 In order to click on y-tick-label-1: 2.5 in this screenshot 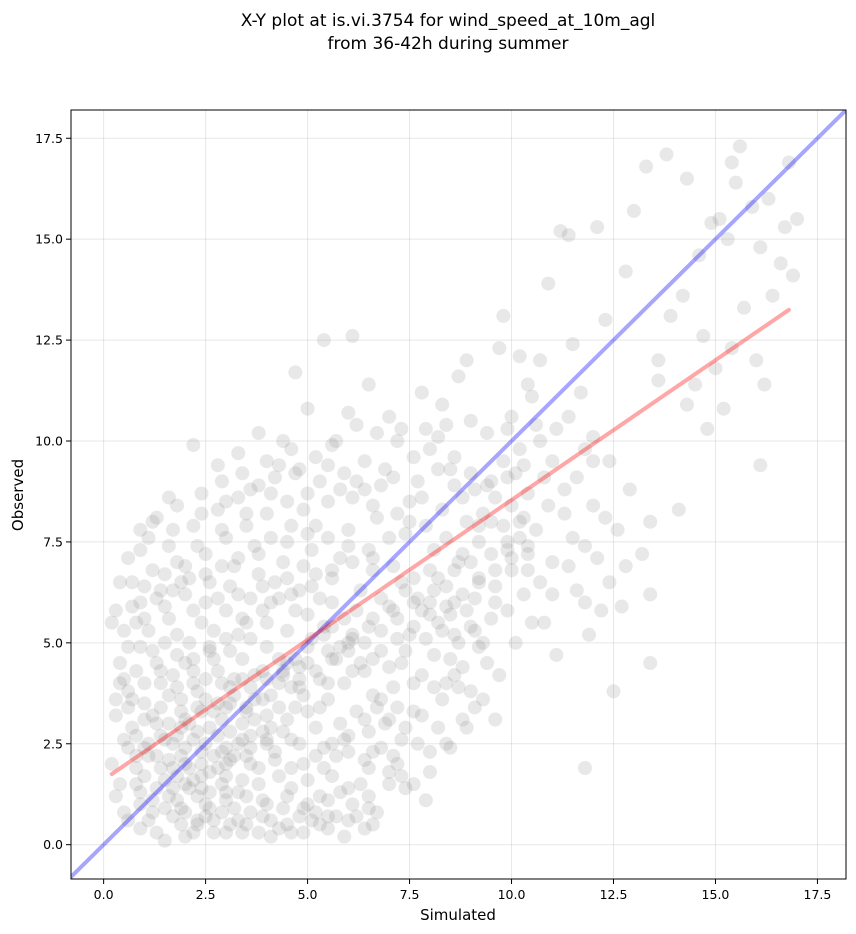, I will do `click(53, 743)`.